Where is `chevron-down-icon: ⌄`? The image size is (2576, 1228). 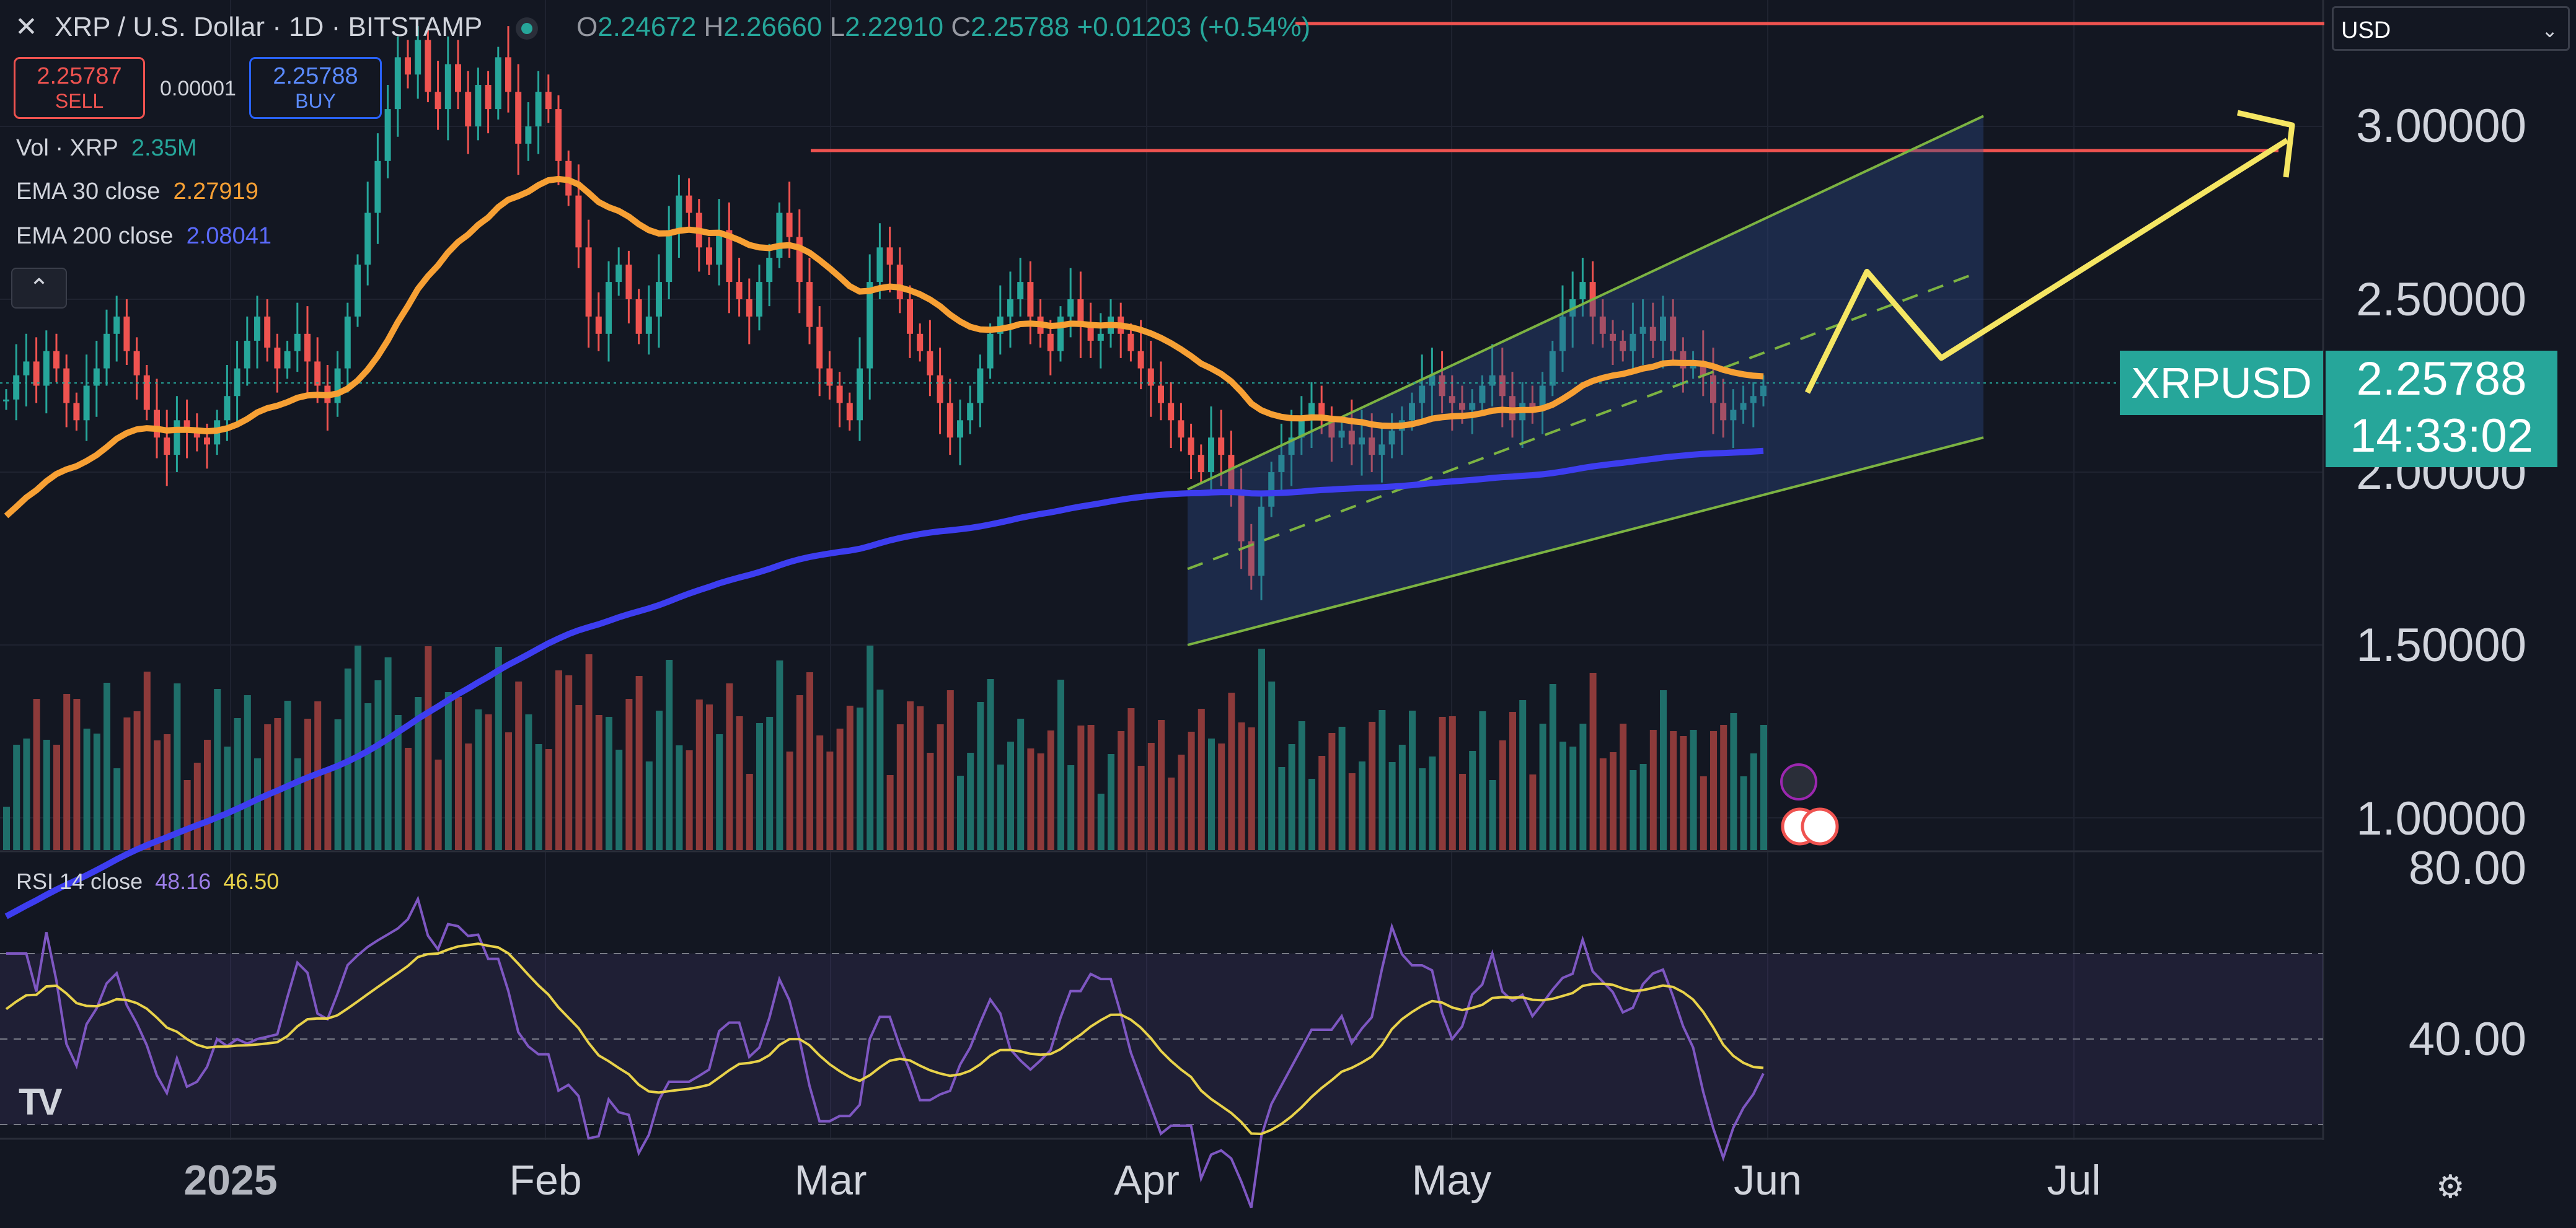 chevron-down-icon: ⌄ is located at coordinates (2549, 30).